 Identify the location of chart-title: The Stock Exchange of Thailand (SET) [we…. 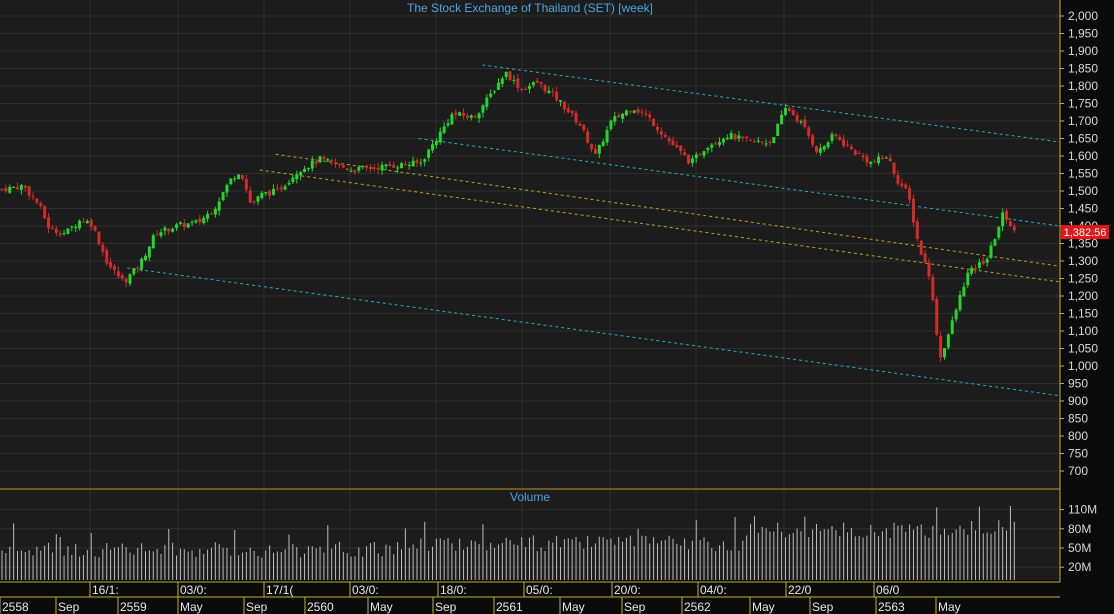
(530, 8).